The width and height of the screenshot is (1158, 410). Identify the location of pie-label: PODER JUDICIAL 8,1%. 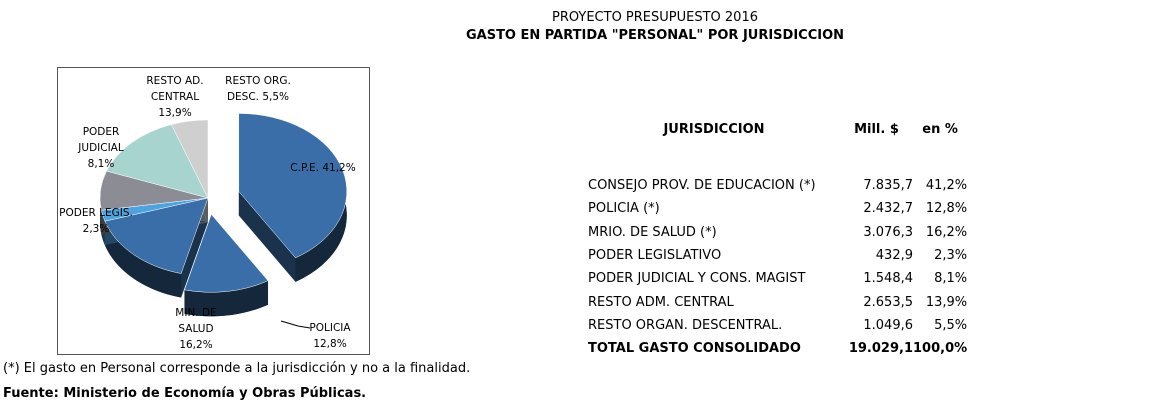
(101, 148).